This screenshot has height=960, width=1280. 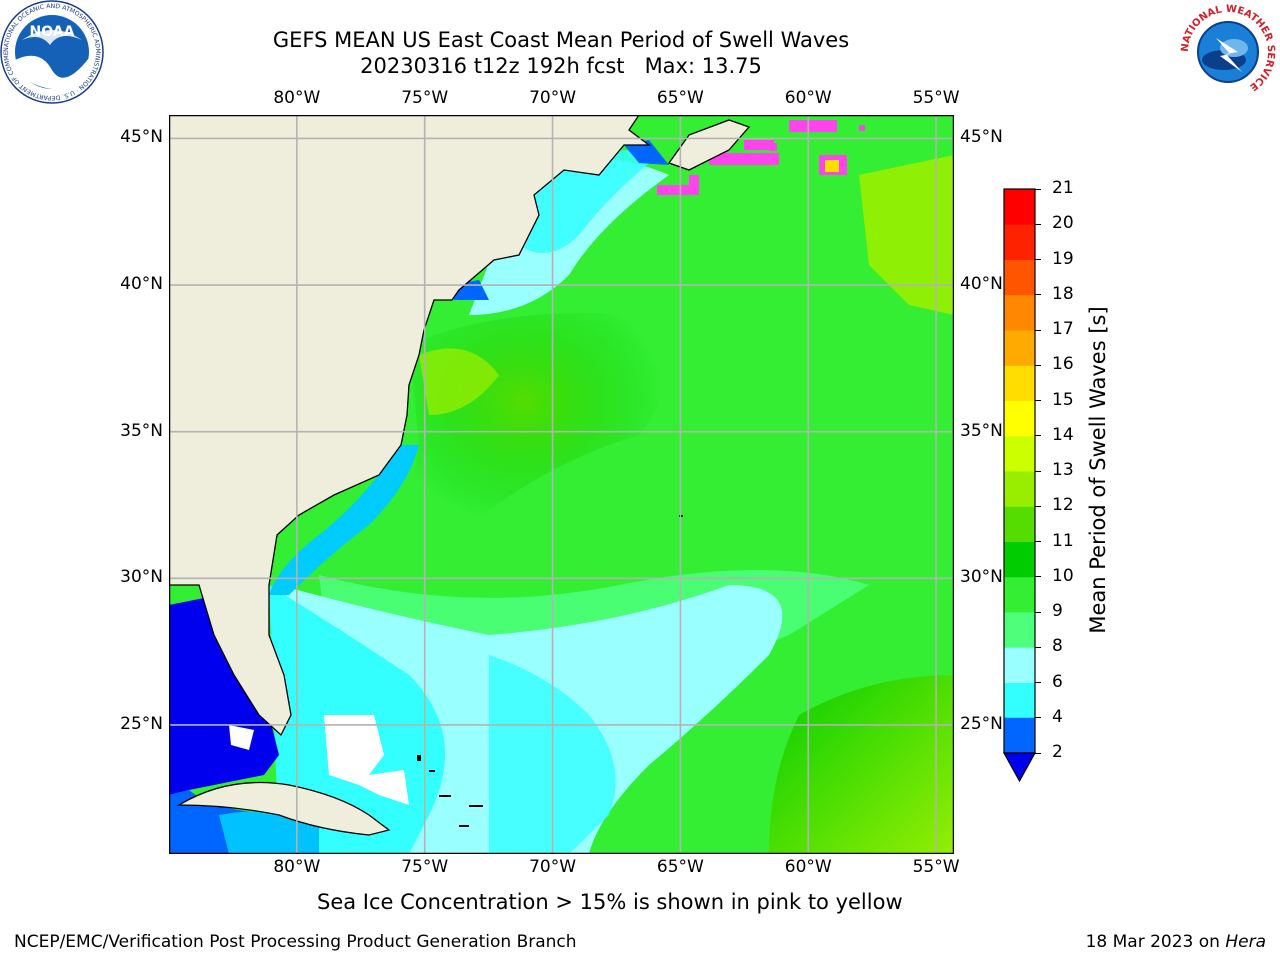 I want to click on lon-tick-label-bottom: 65°W, so click(x=680, y=867).